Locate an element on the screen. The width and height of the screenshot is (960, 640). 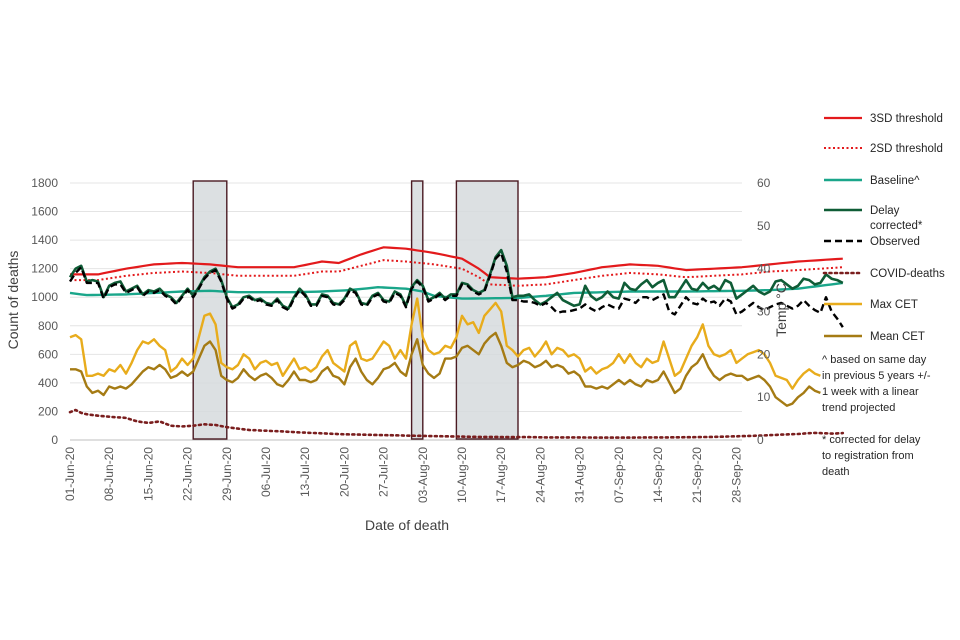
series-observed is located at coordinates (456, 289).